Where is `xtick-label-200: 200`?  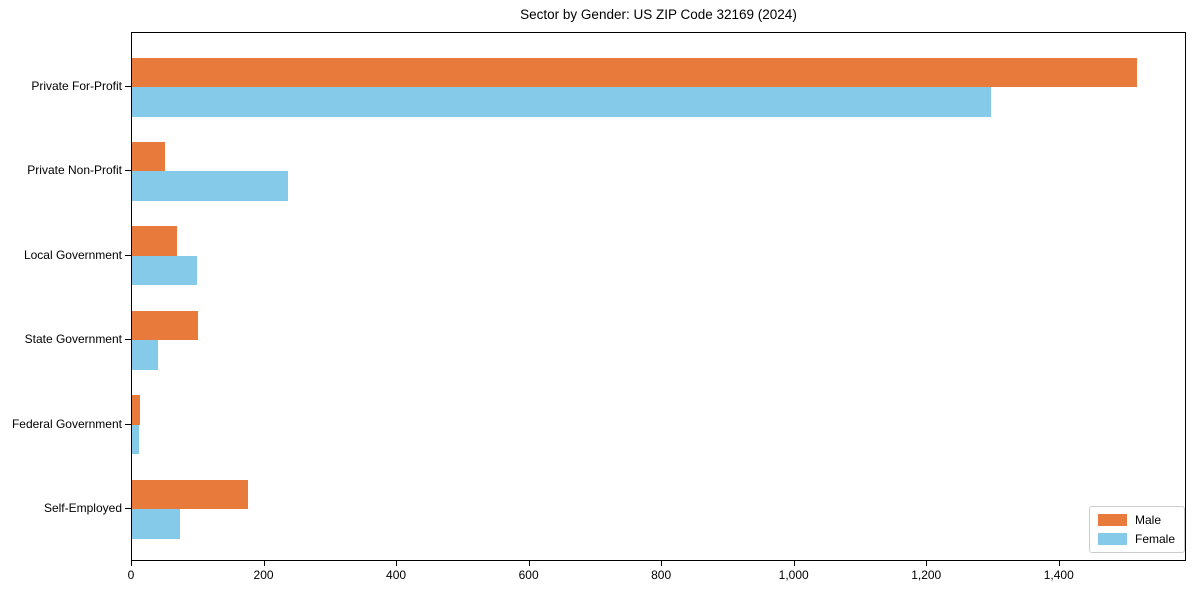 xtick-label-200: 200 is located at coordinates (263, 575).